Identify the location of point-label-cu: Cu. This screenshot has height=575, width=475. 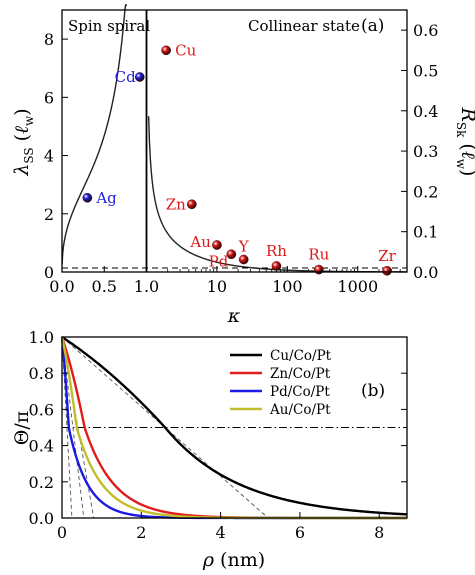
(185, 50).